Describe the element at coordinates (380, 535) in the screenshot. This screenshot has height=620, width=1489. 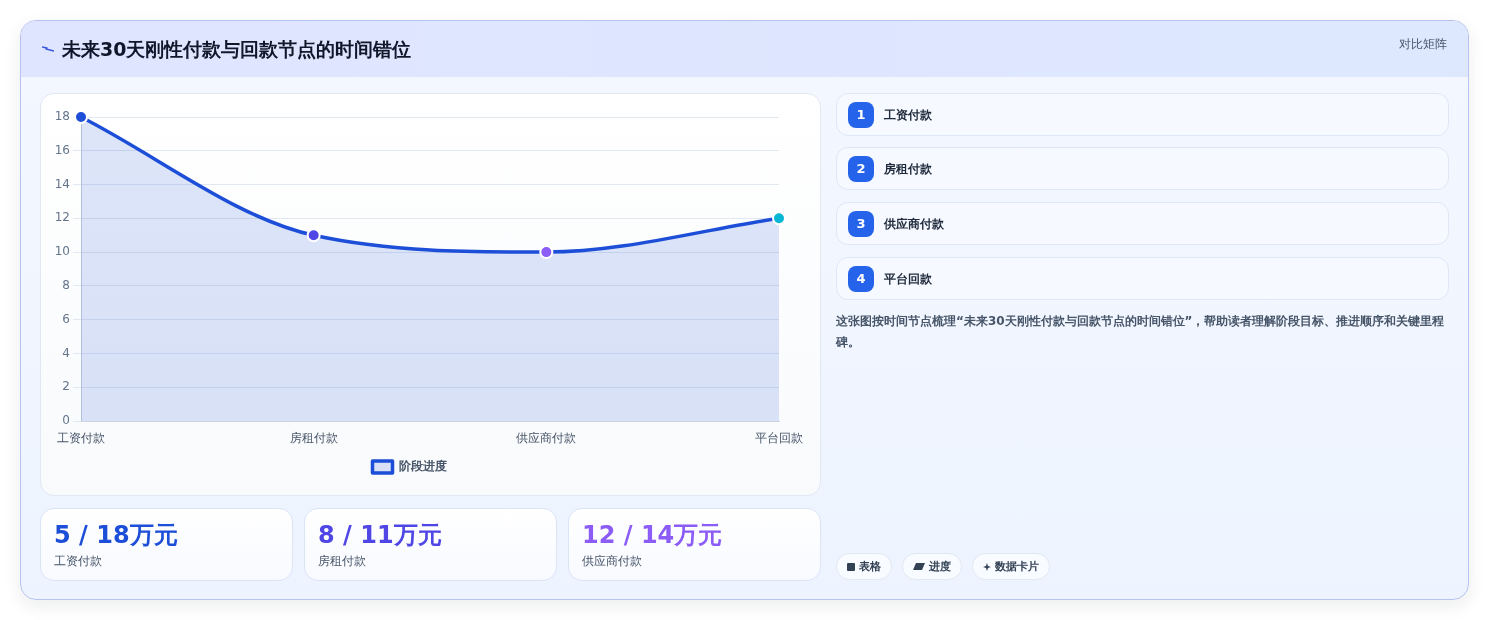
I see `text: 8 / 11万元` at that location.